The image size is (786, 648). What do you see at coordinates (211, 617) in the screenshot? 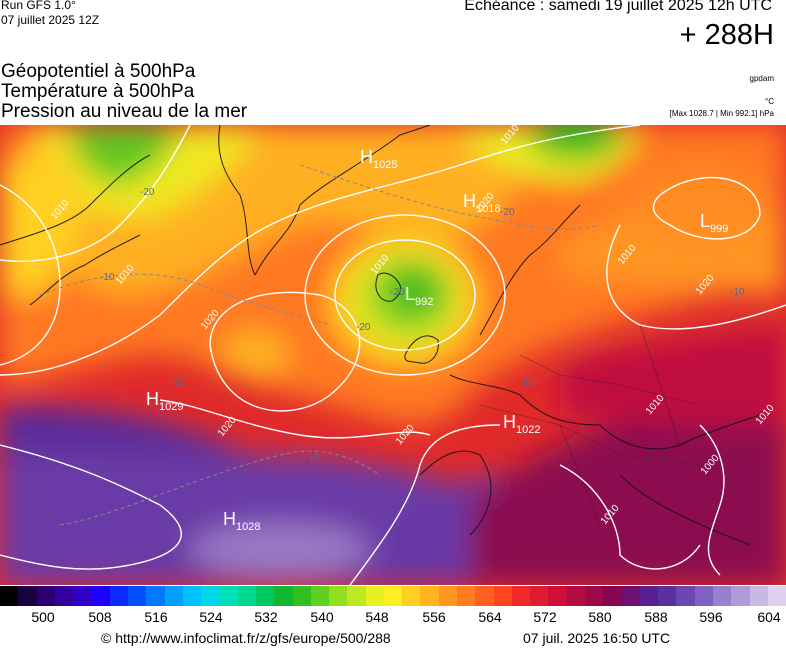
I see `scale-tick-label: 524` at bounding box center [211, 617].